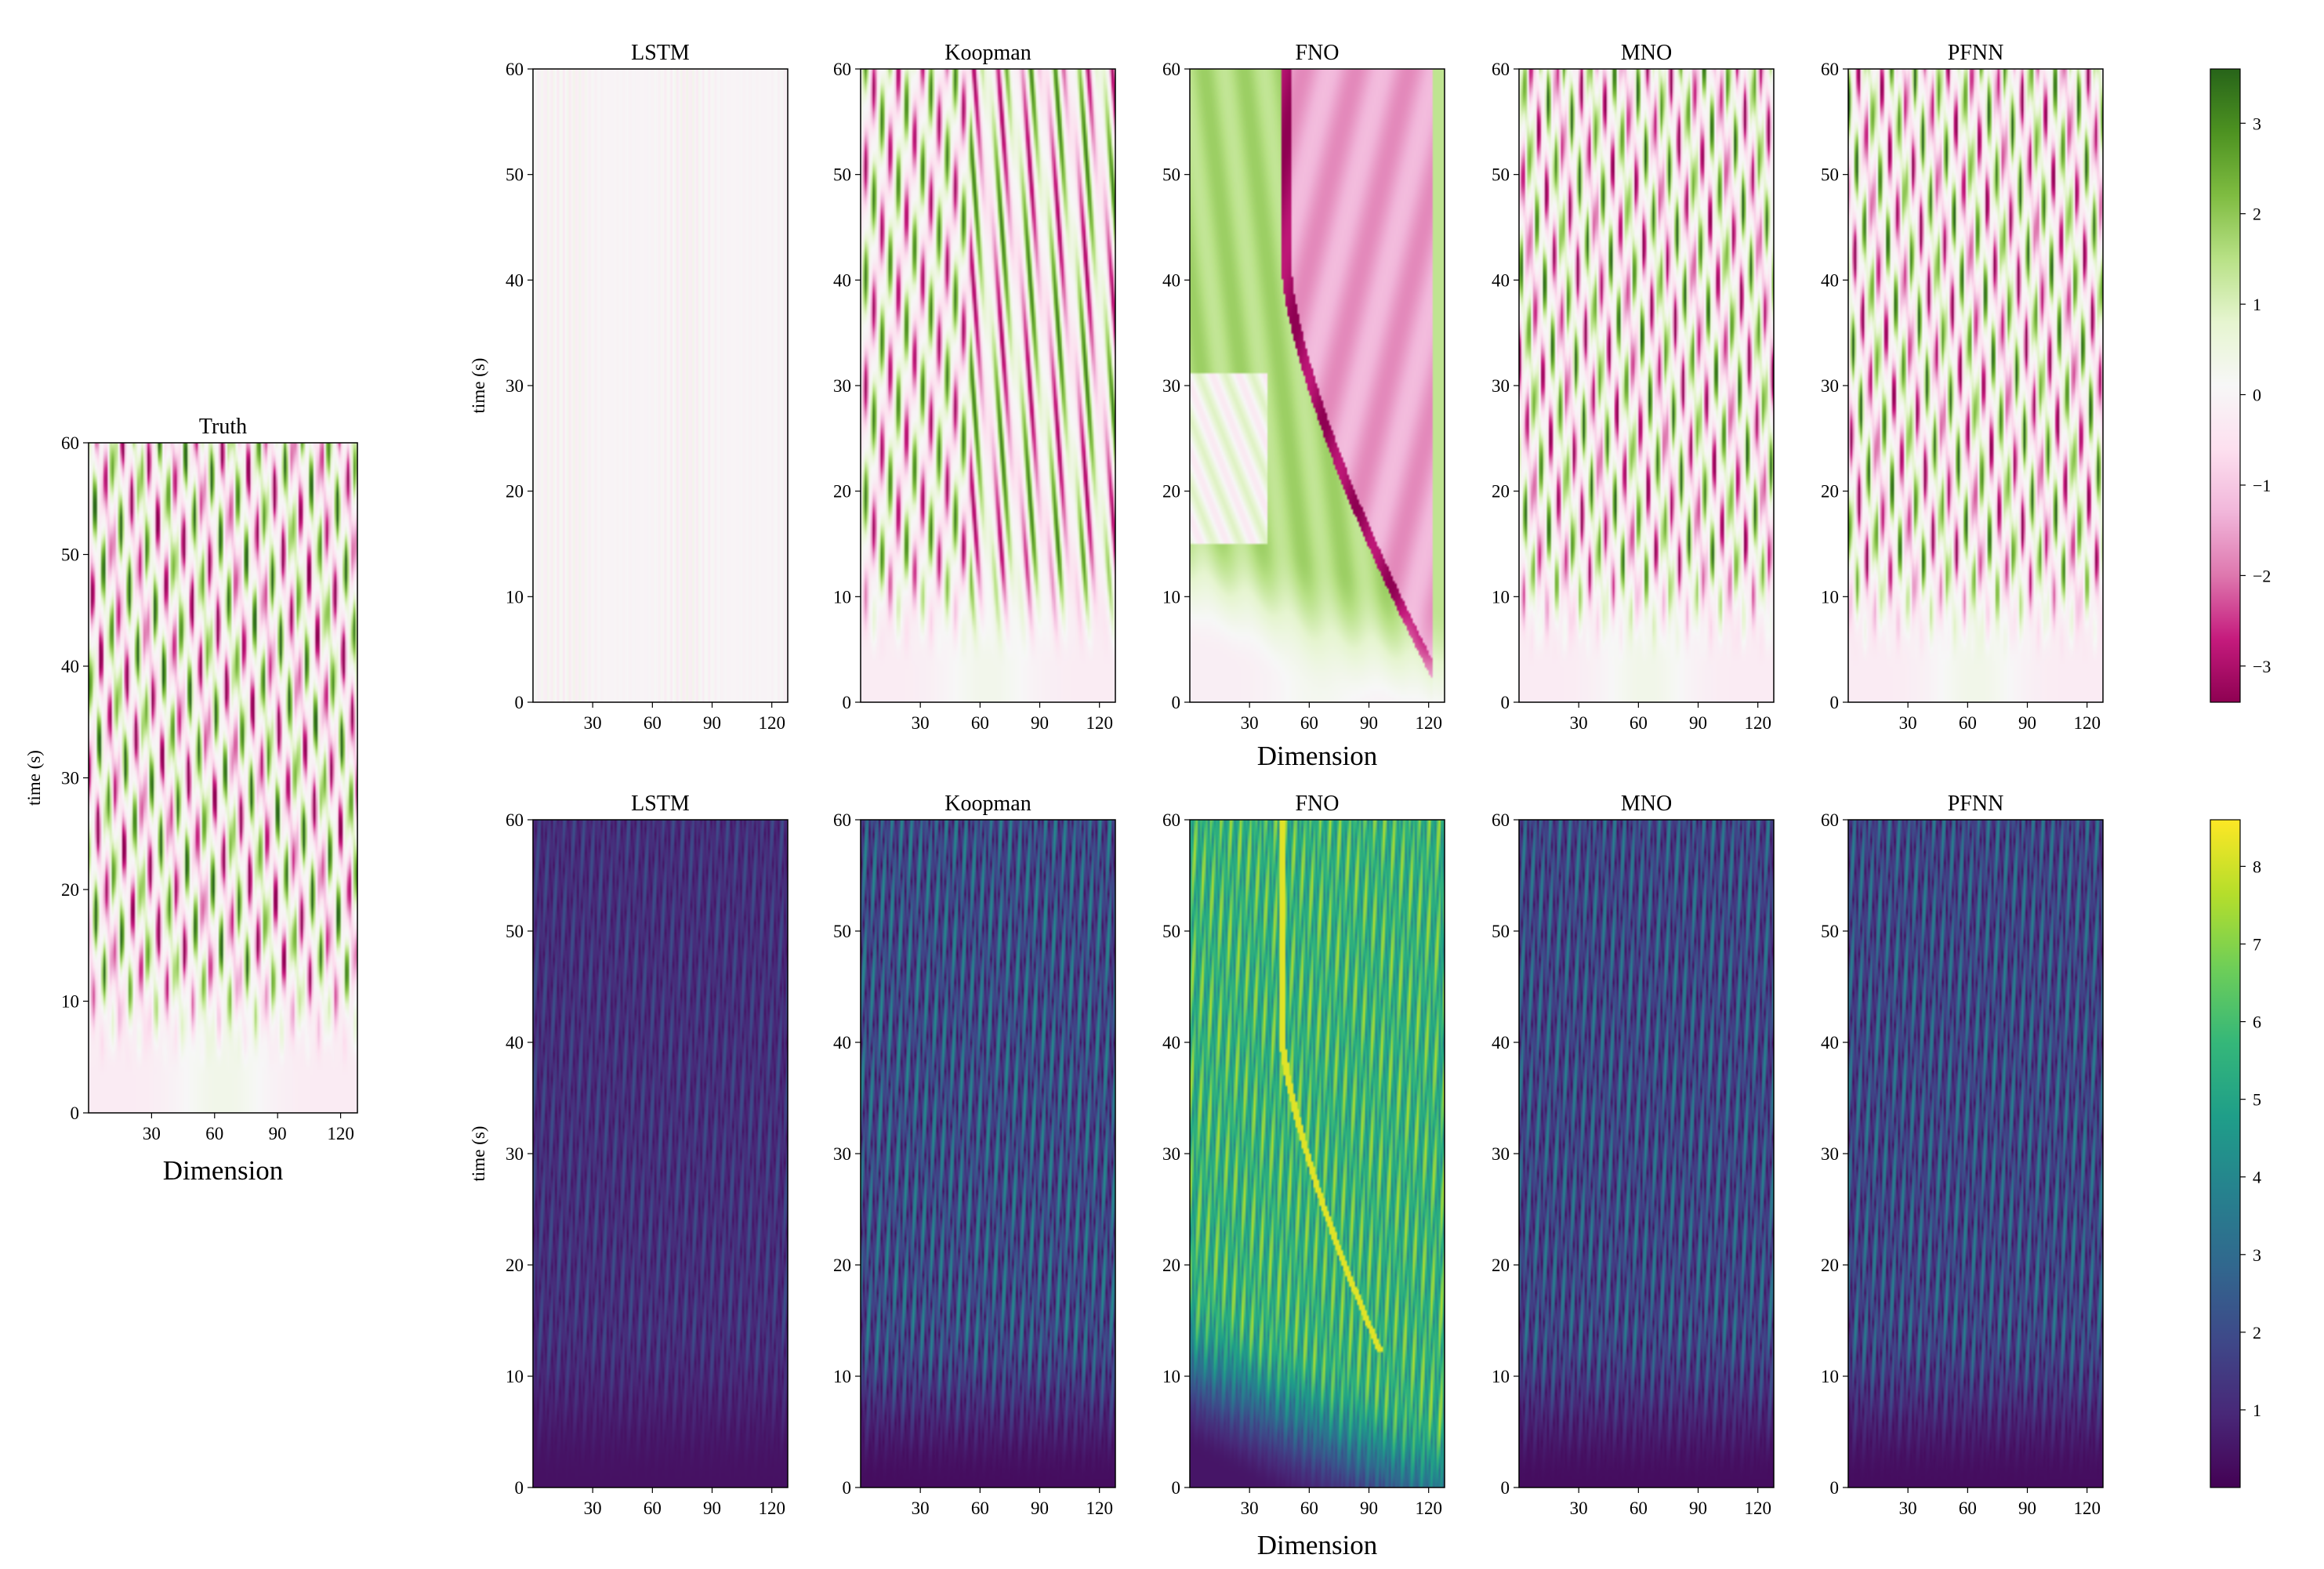 The width and height of the screenshot is (2324, 1569). What do you see at coordinates (2257, 866) in the screenshot?
I see `colorbar-tick-label: 8` at bounding box center [2257, 866].